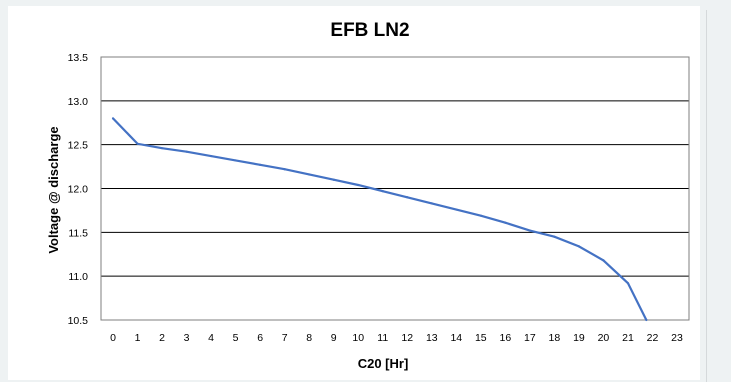  What do you see at coordinates (260, 338) in the screenshot?
I see `x-tick-label: 6` at bounding box center [260, 338].